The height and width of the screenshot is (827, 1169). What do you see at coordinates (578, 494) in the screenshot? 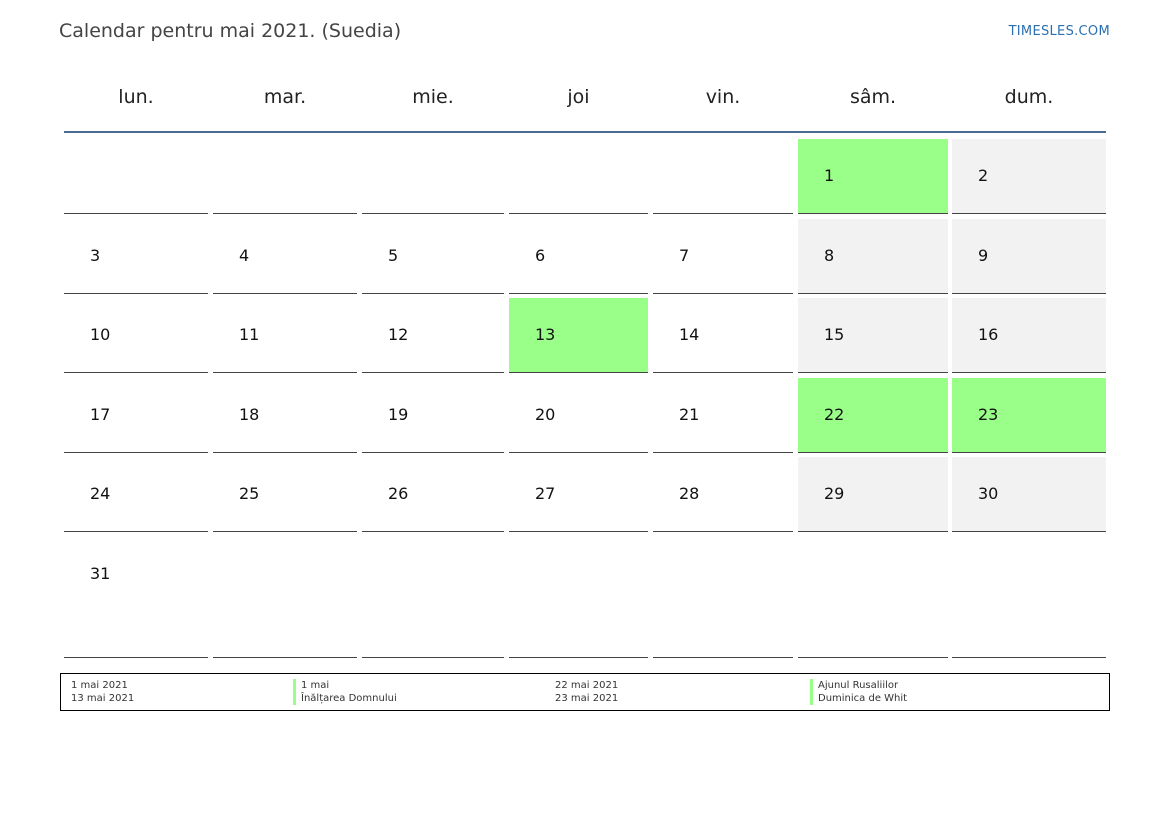
I see `day-cell: 27` at bounding box center [578, 494].